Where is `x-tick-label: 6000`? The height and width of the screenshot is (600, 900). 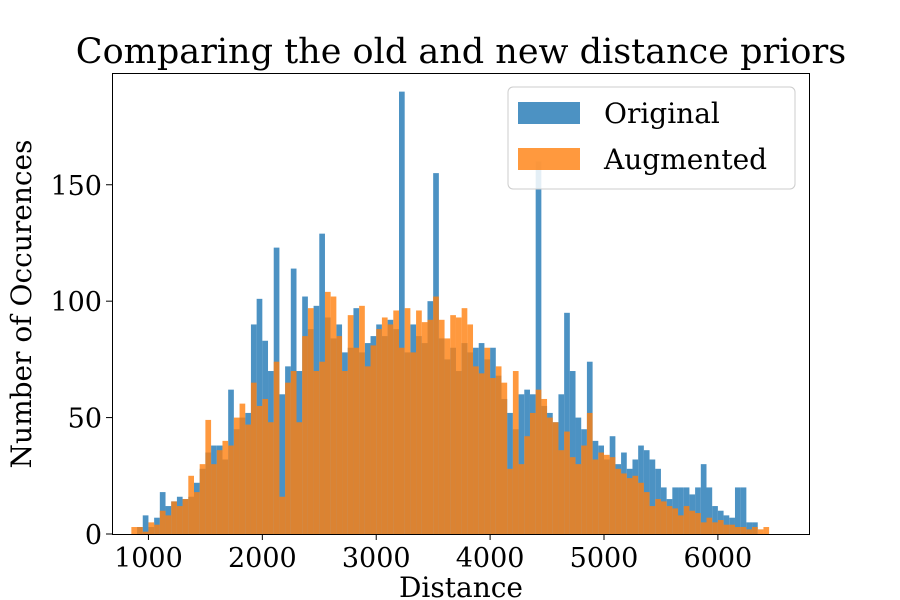 x-tick-label: 6000 is located at coordinates (718, 558).